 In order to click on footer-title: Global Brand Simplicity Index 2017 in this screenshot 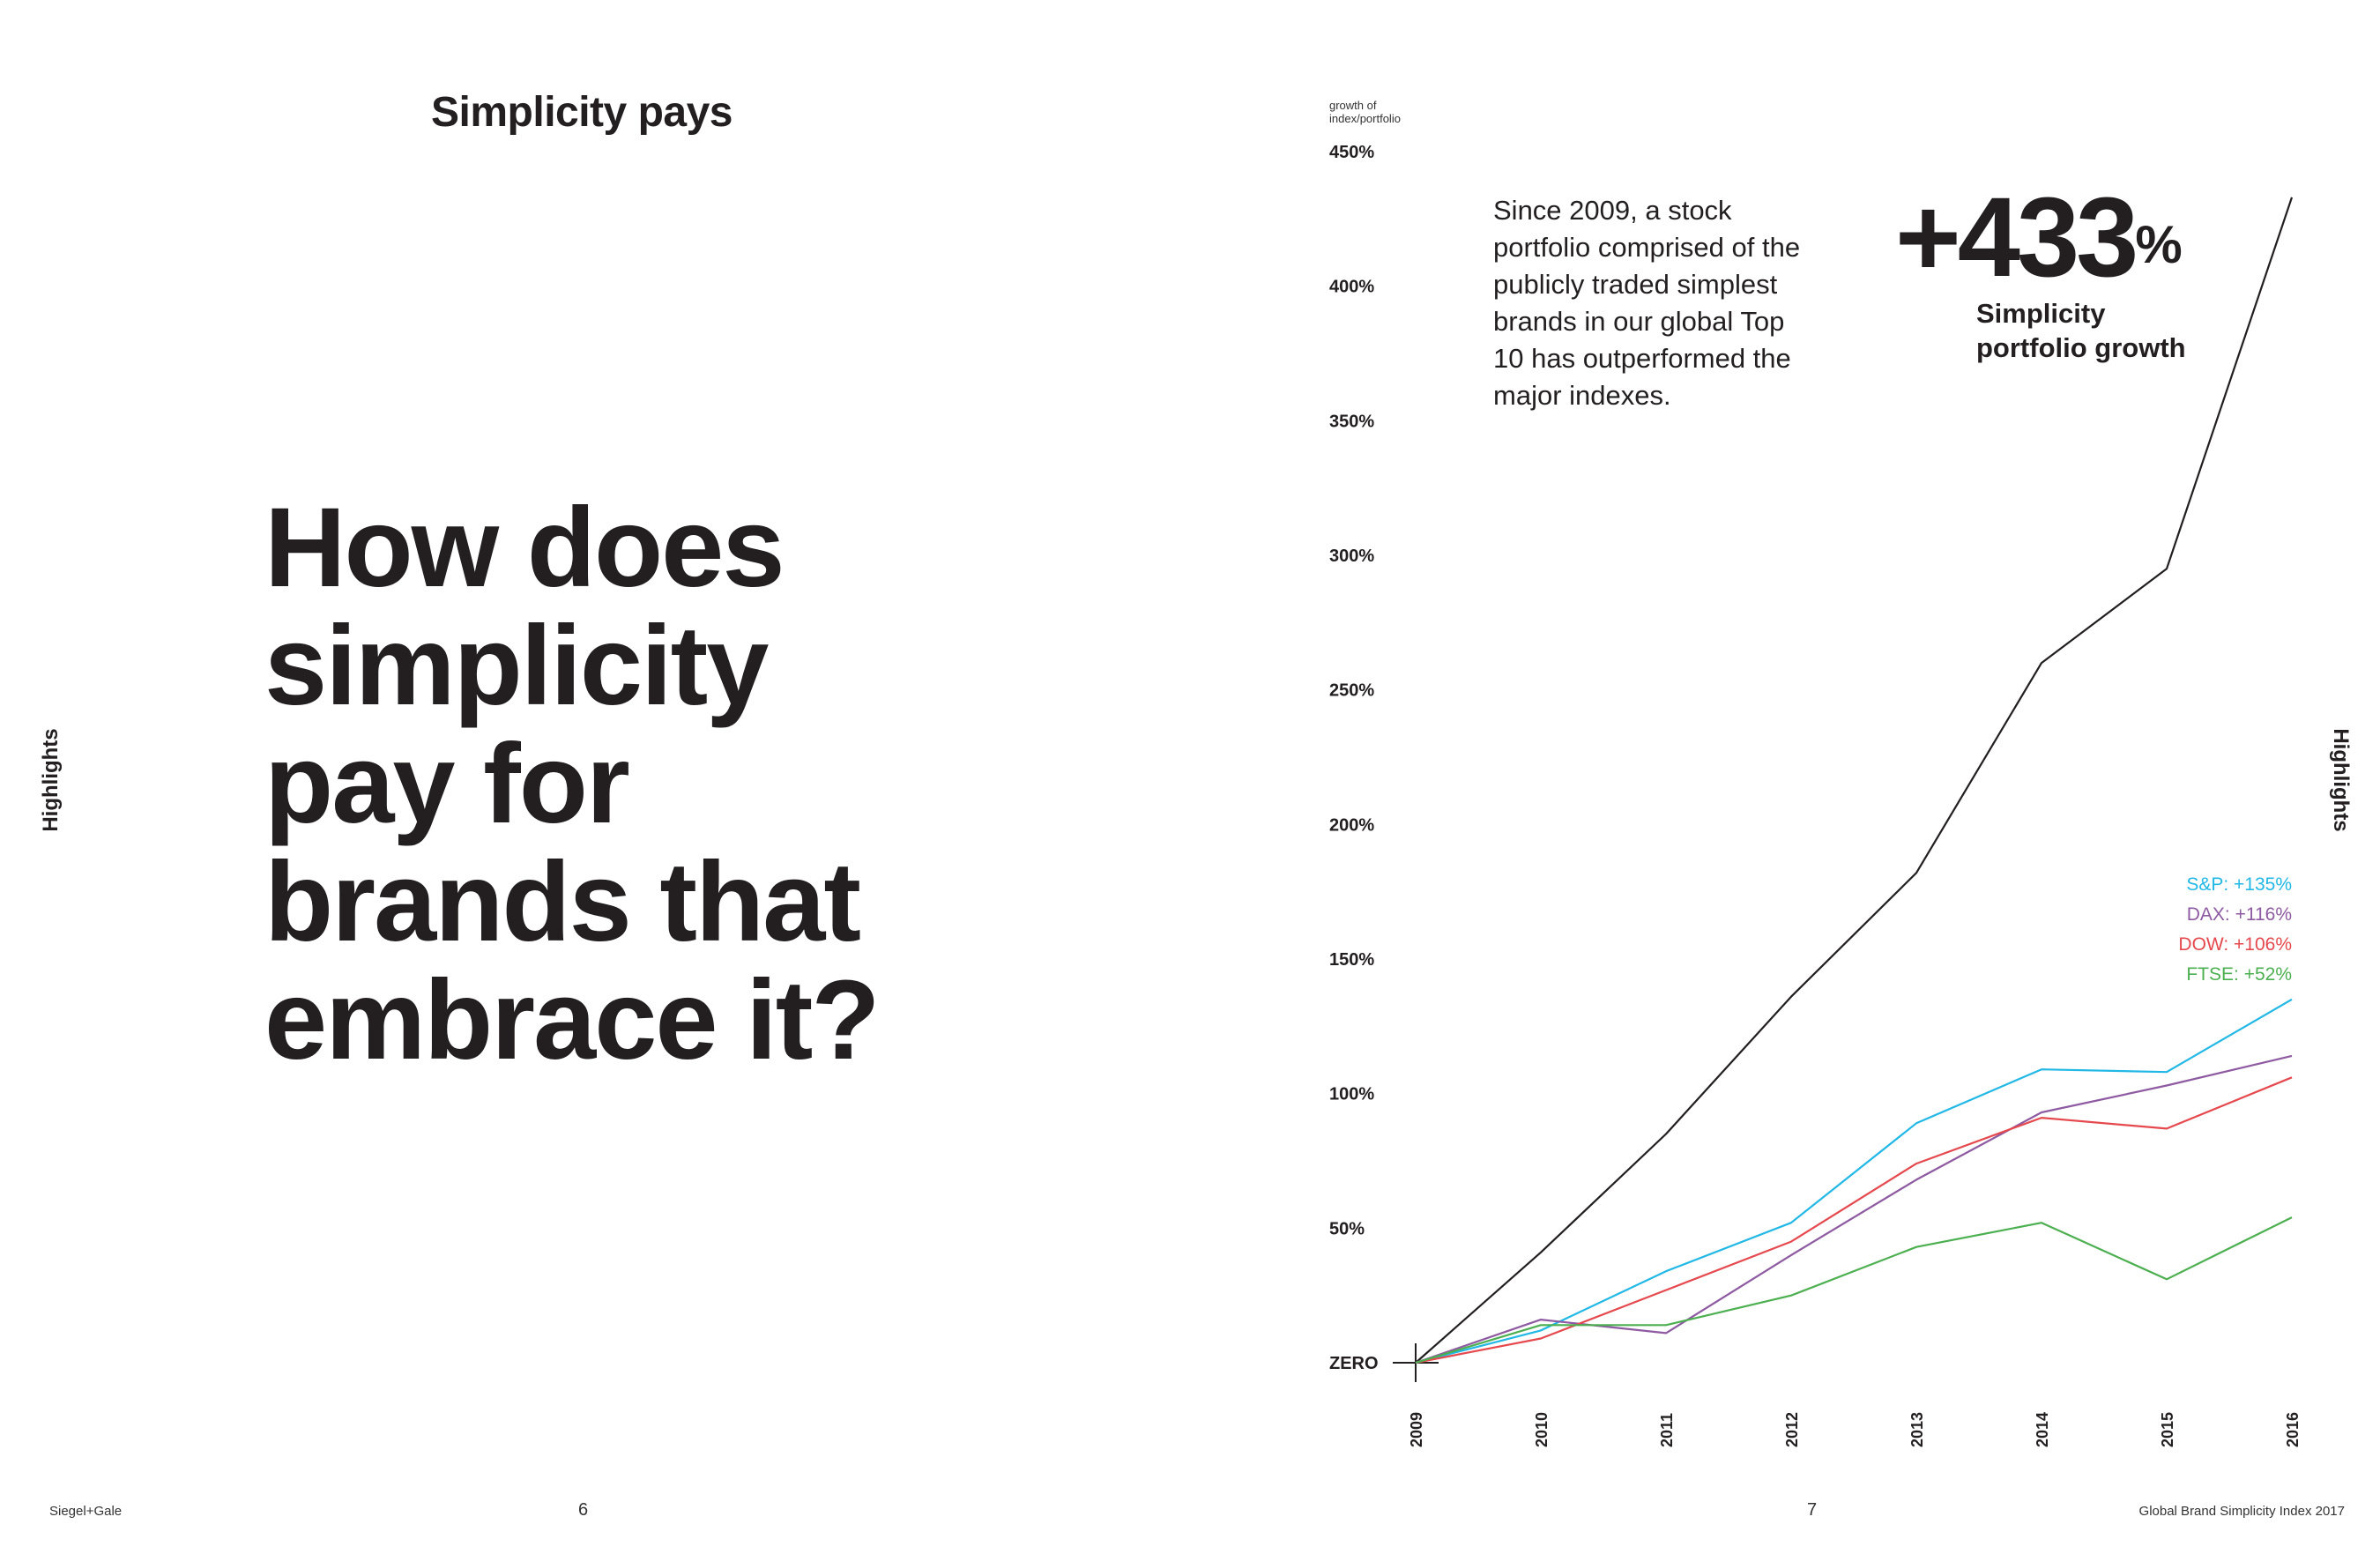, I will do `click(2241, 1511)`.